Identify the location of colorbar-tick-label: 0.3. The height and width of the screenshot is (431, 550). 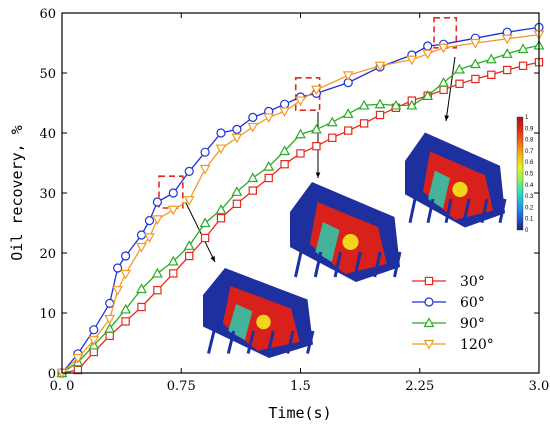
(529, 197).